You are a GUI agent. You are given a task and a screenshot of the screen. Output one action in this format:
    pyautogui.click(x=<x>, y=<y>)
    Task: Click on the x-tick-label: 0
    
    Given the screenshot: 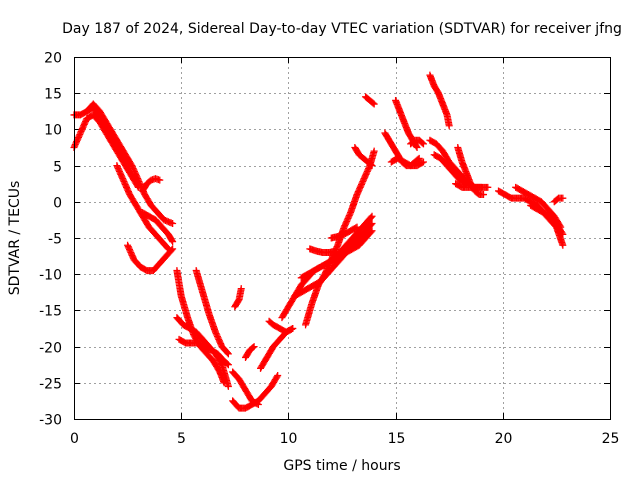 What is the action you would take?
    pyautogui.click(x=74, y=439)
    